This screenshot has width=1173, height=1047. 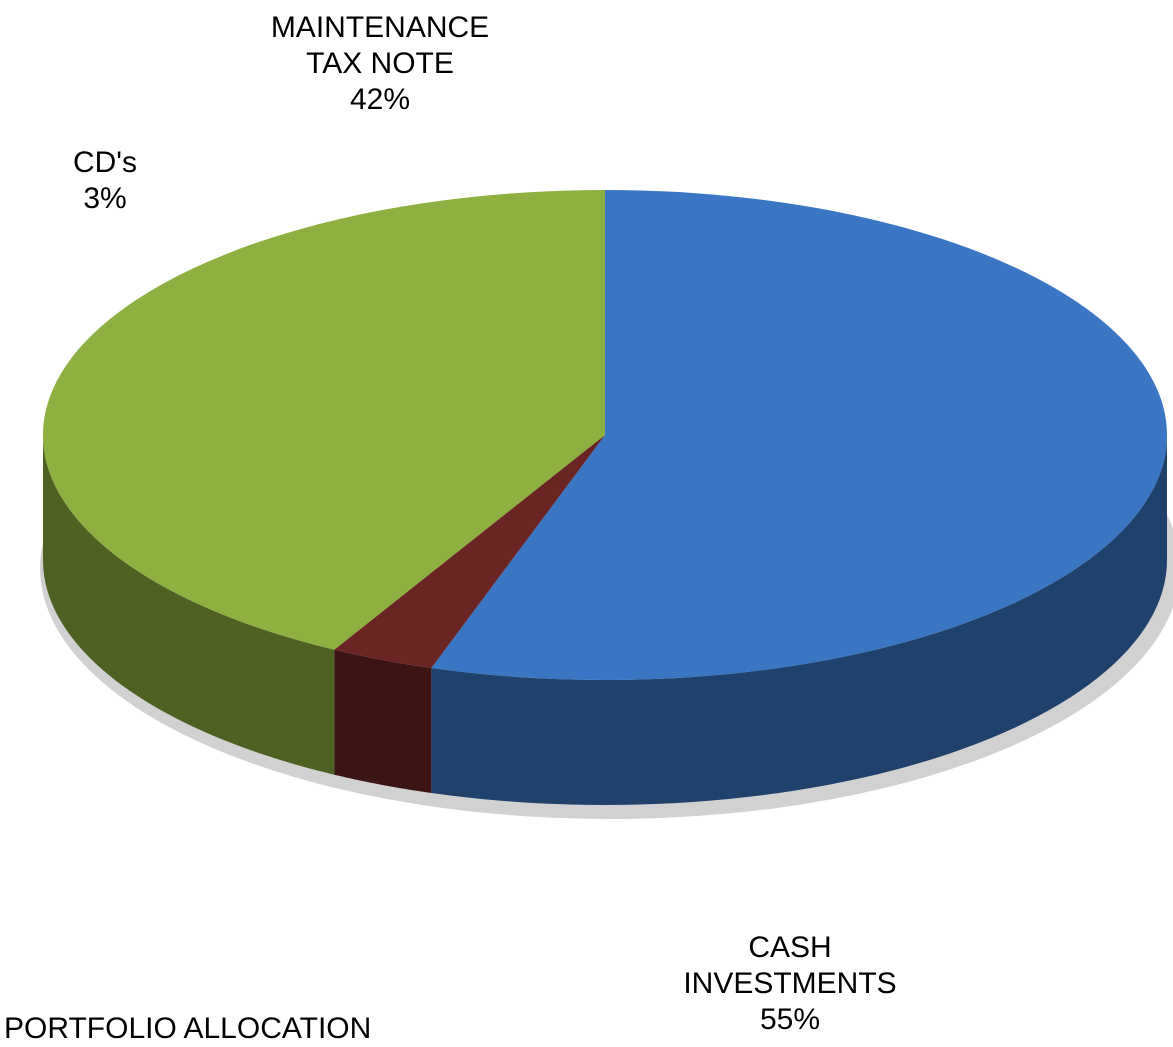 I want to click on data-label: MAINTENANCE TAX NOTE 42%, so click(x=380, y=64).